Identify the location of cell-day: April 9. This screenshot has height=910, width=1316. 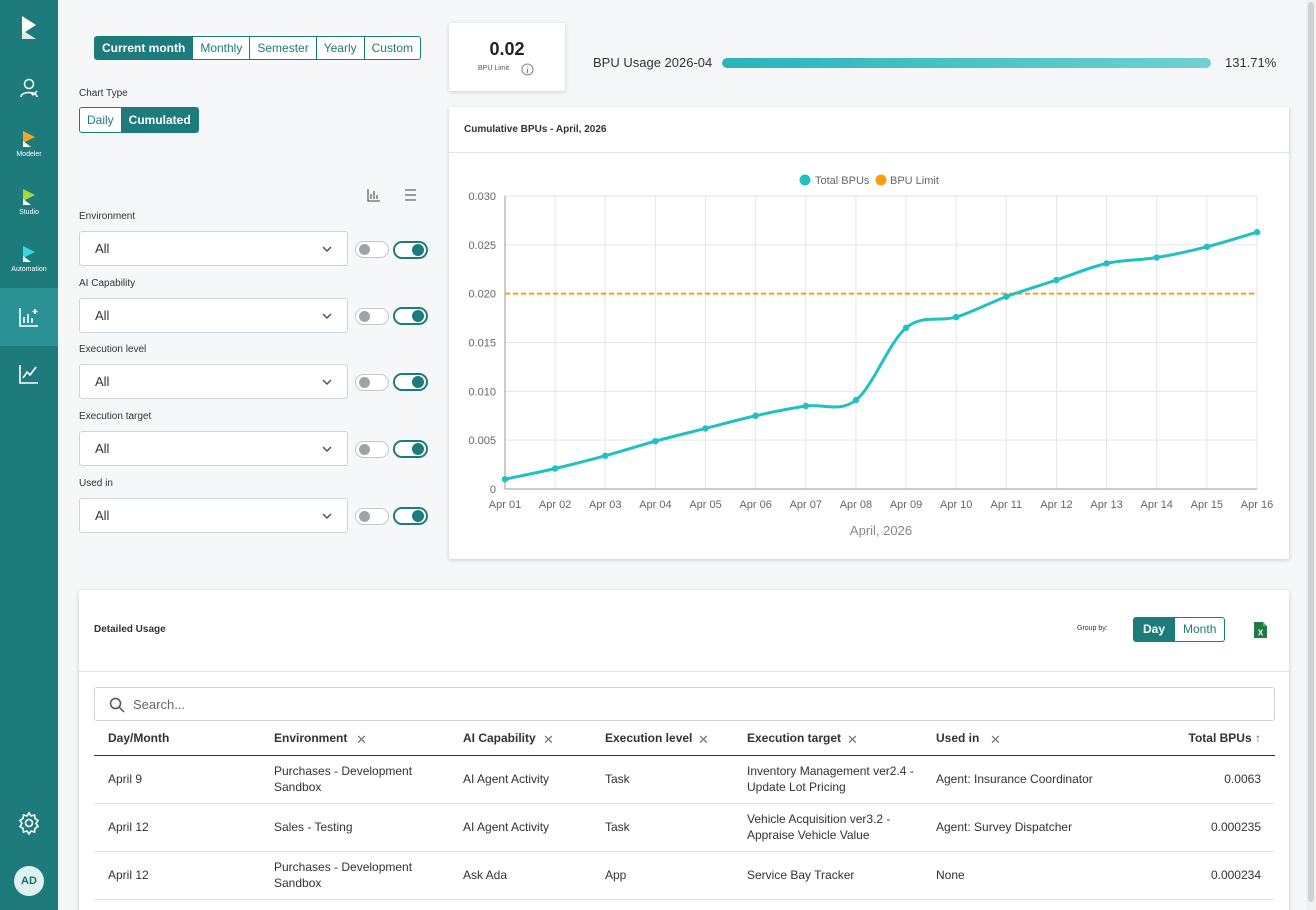
(177, 779).